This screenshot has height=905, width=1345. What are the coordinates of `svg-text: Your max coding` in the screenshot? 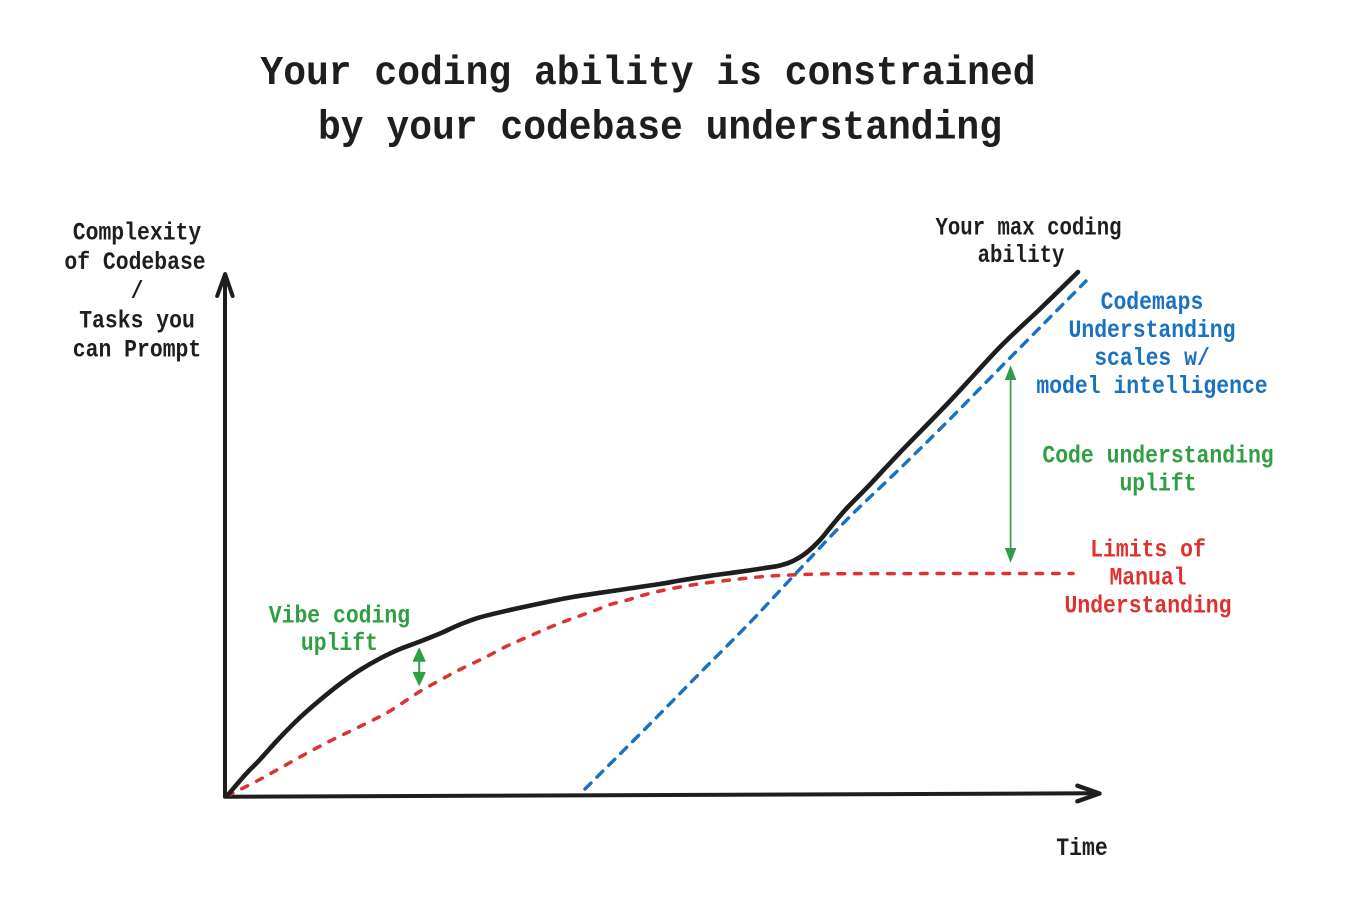 It's located at (1029, 228).